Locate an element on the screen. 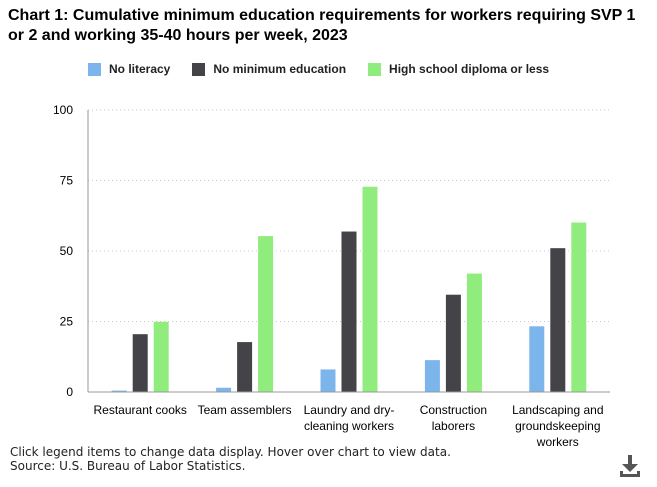 This screenshot has width=657, height=487. x-tick-label-line: Restaurant cooks is located at coordinates (140, 410).